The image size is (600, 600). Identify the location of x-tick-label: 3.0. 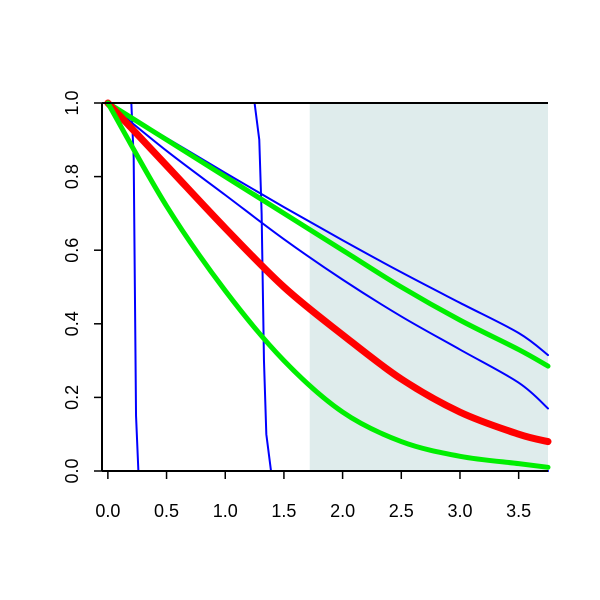
(459, 511).